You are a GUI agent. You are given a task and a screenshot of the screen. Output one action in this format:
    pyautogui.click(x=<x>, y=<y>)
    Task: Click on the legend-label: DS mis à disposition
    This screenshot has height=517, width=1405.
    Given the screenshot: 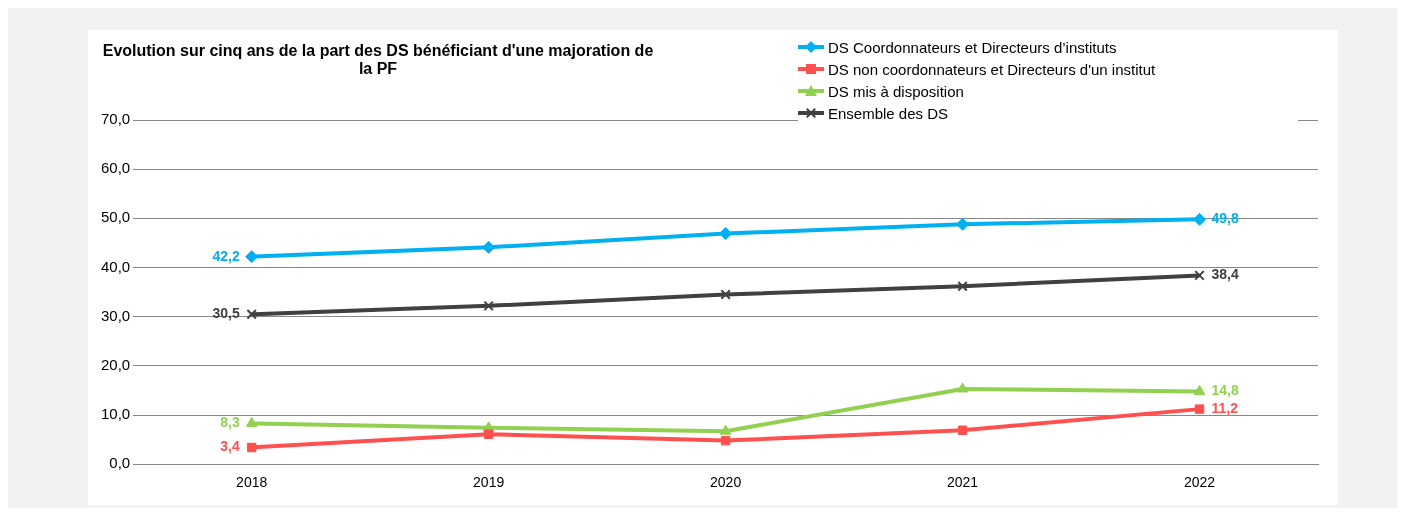 What is the action you would take?
    pyautogui.click(x=896, y=91)
    